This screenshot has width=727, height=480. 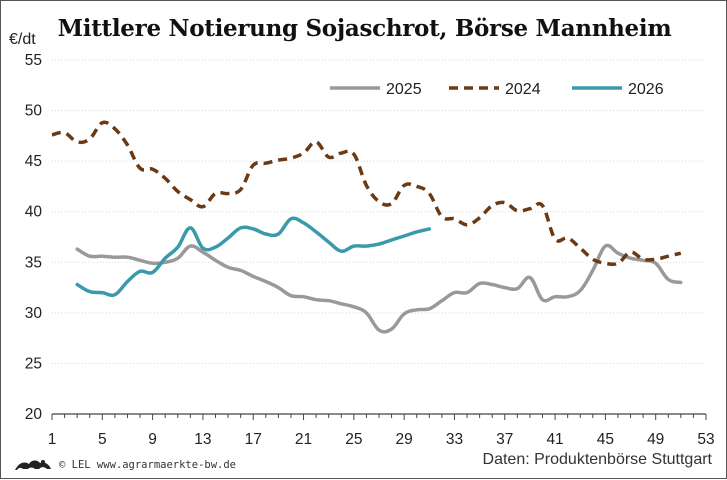 I want to click on legend-label-2025: 2025, so click(x=404, y=89).